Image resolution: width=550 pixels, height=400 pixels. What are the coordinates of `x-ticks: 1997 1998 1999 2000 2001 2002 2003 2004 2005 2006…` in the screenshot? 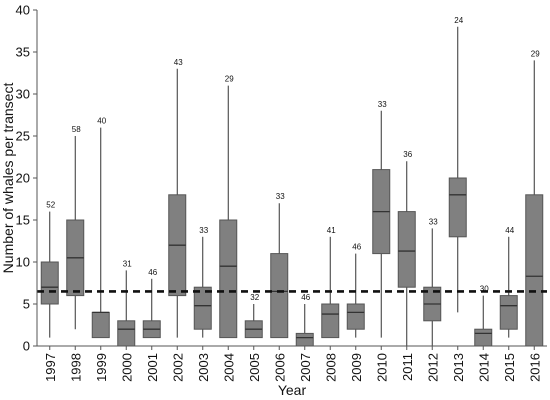 It's located at (292, 364).